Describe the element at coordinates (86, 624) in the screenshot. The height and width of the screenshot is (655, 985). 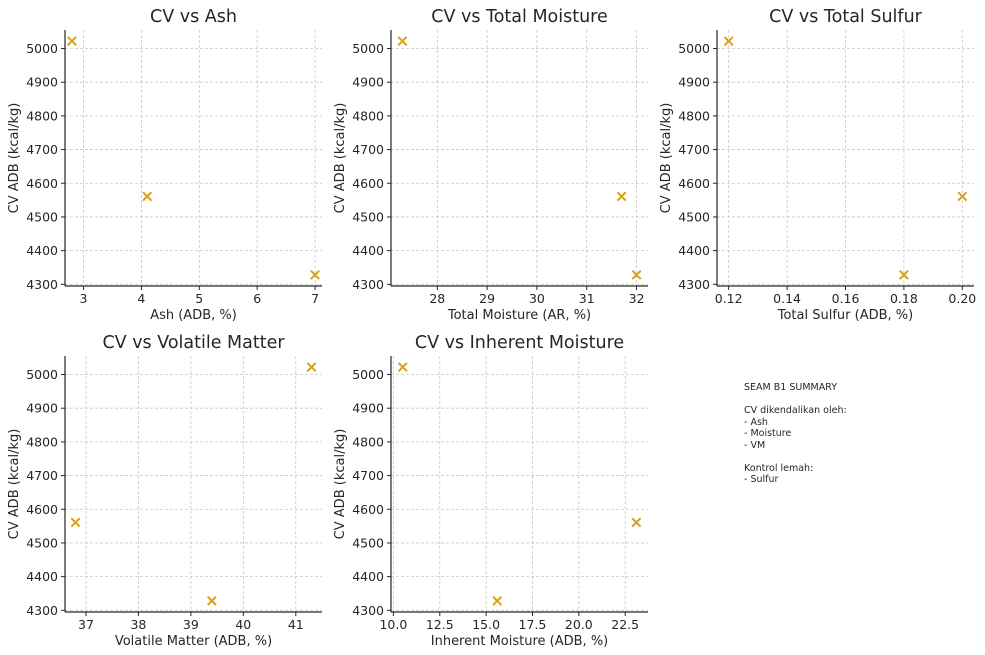
I see `x-tick-label: 37` at that location.